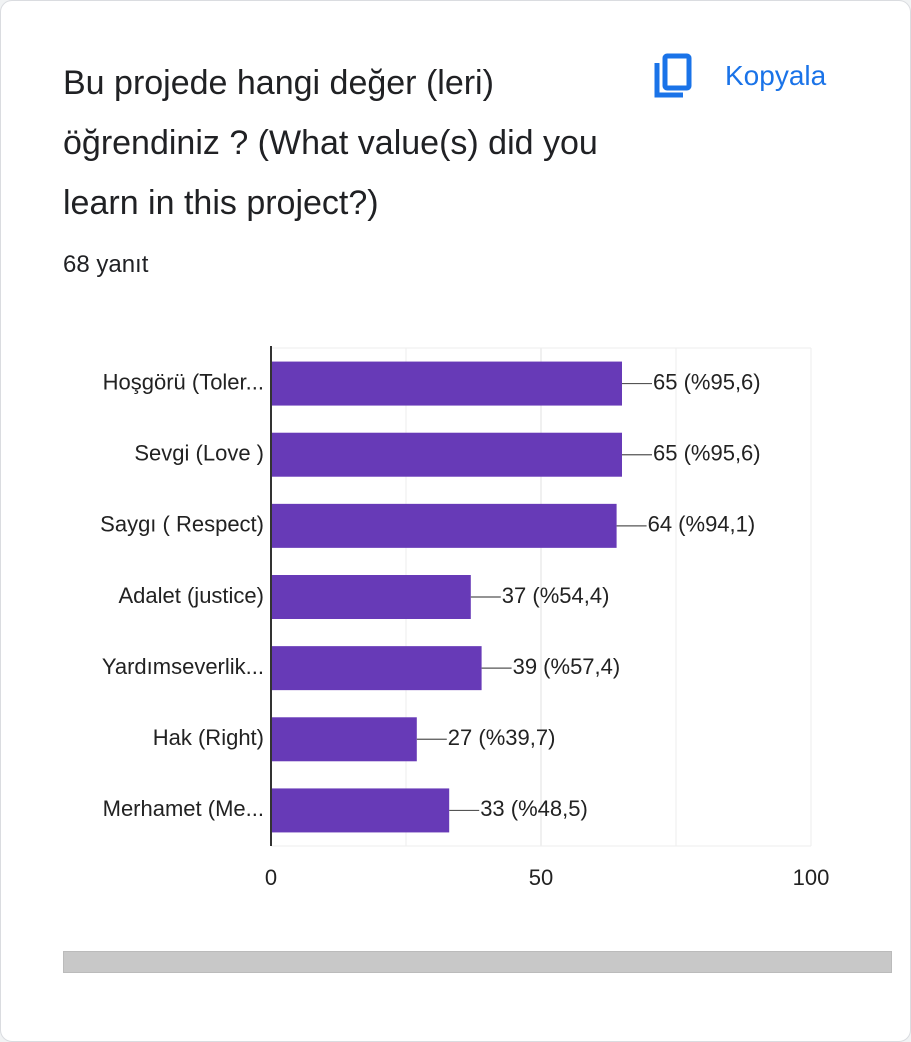  Describe the element at coordinates (106, 264) in the screenshot. I see `response-count: 68 yanıt` at that location.